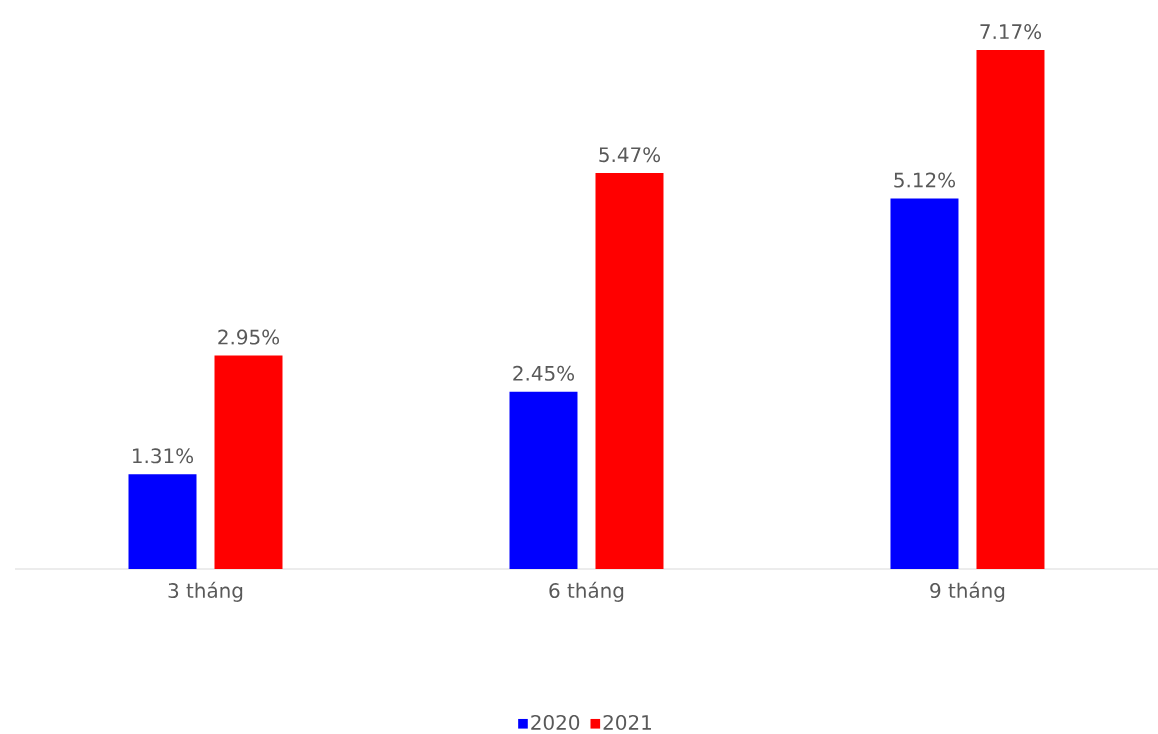  I want to click on data-label: 7.17%, so click(1011, 32).